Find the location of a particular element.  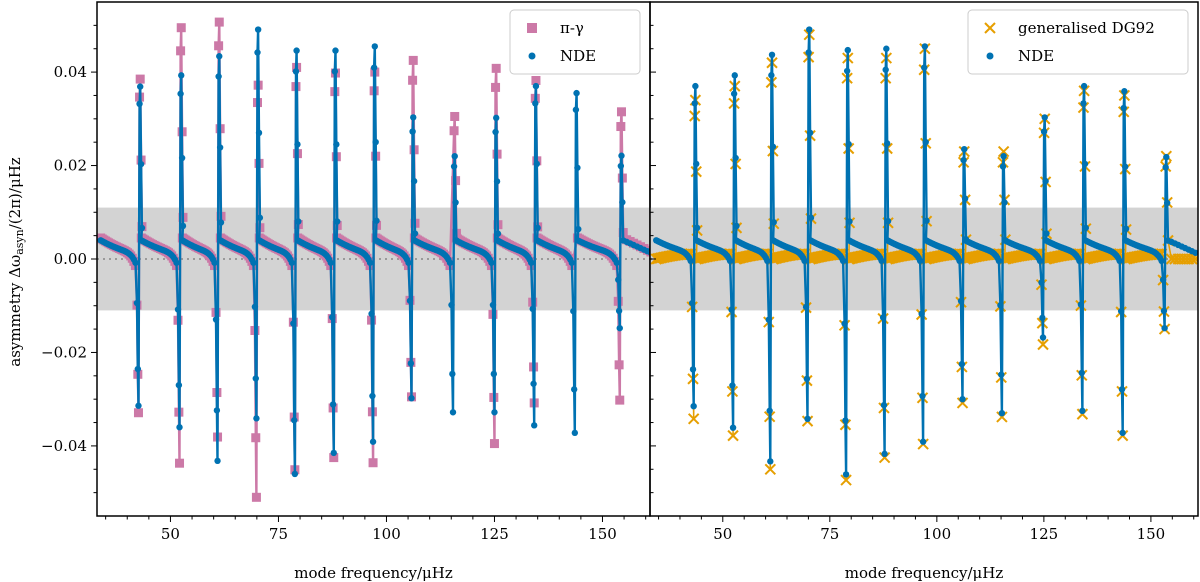

legend: generalised DG92 NDE is located at coordinates (1078, 42).